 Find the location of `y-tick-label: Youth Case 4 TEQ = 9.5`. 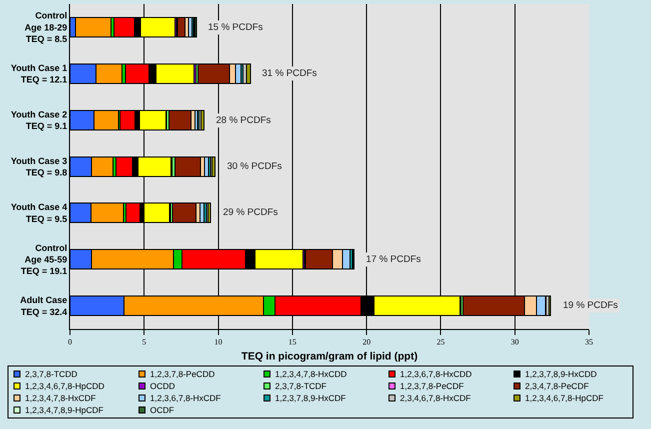

y-tick-label: Youth Case 4 TEQ = 9.5 is located at coordinates (39, 213).